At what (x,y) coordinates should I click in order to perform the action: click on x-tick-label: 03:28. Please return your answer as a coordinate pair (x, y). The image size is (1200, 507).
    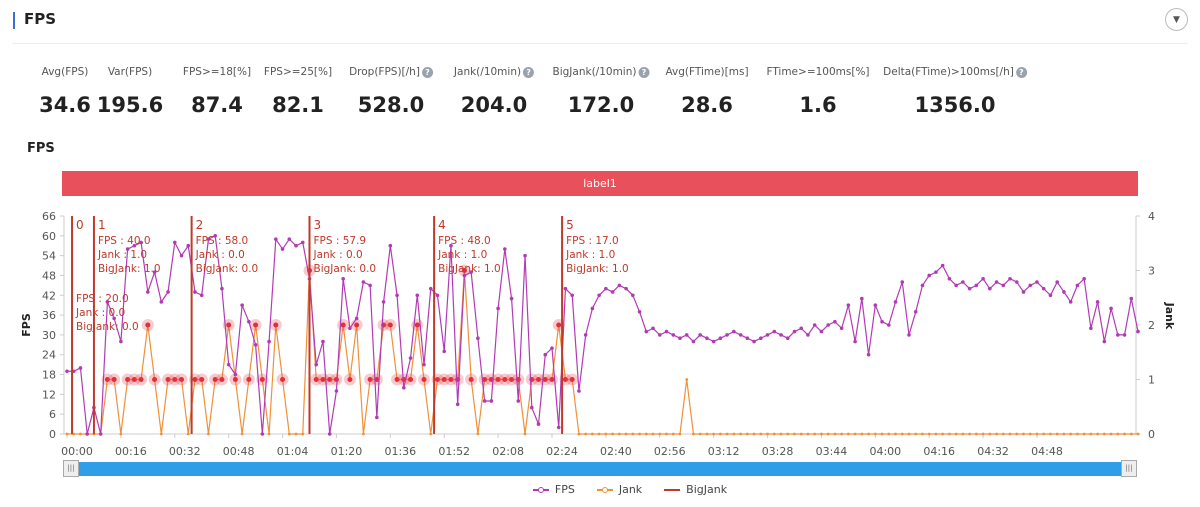
    Looking at the image, I should click on (778, 451).